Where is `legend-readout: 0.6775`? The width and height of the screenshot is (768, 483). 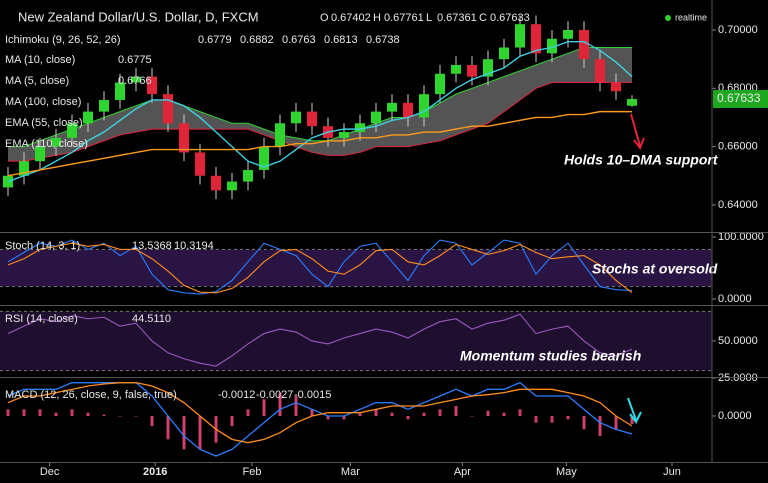 legend-readout: 0.6775 is located at coordinates (135, 60).